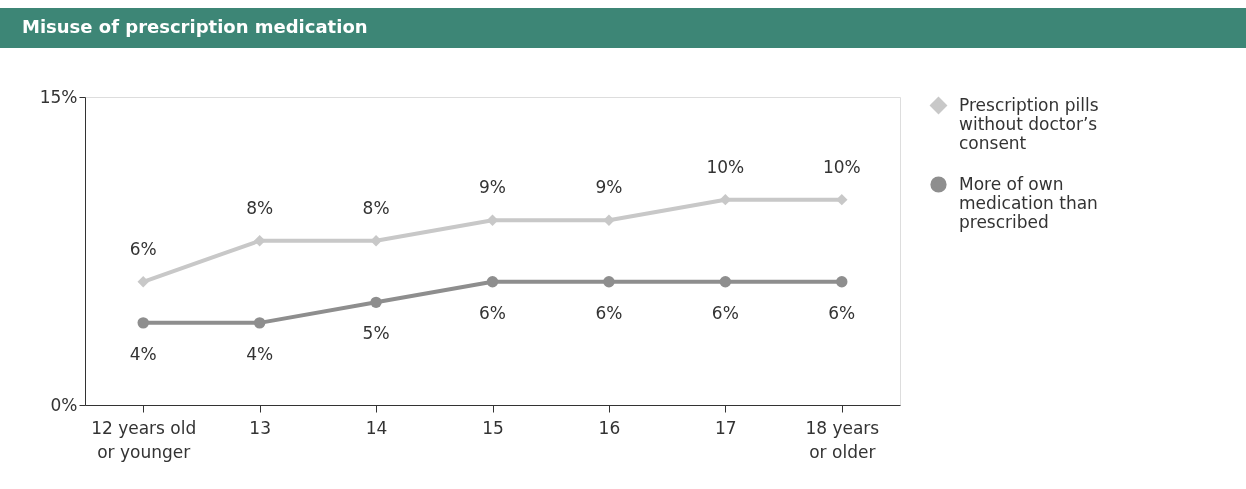 This screenshot has width=1246, height=489. What do you see at coordinates (1028, 202) in the screenshot?
I see `legend-label: More of own medication than prescribed` at bounding box center [1028, 202].